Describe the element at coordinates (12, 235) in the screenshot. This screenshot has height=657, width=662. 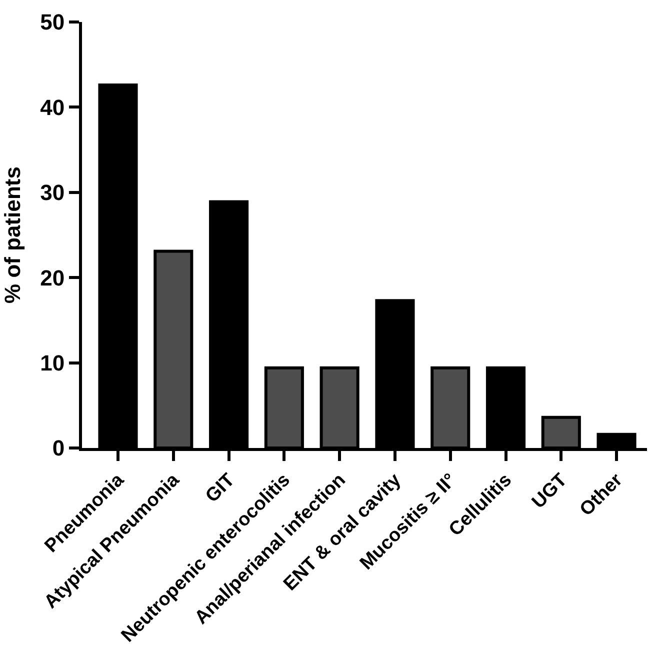
I see `y-axis-title: % of patients` at that location.